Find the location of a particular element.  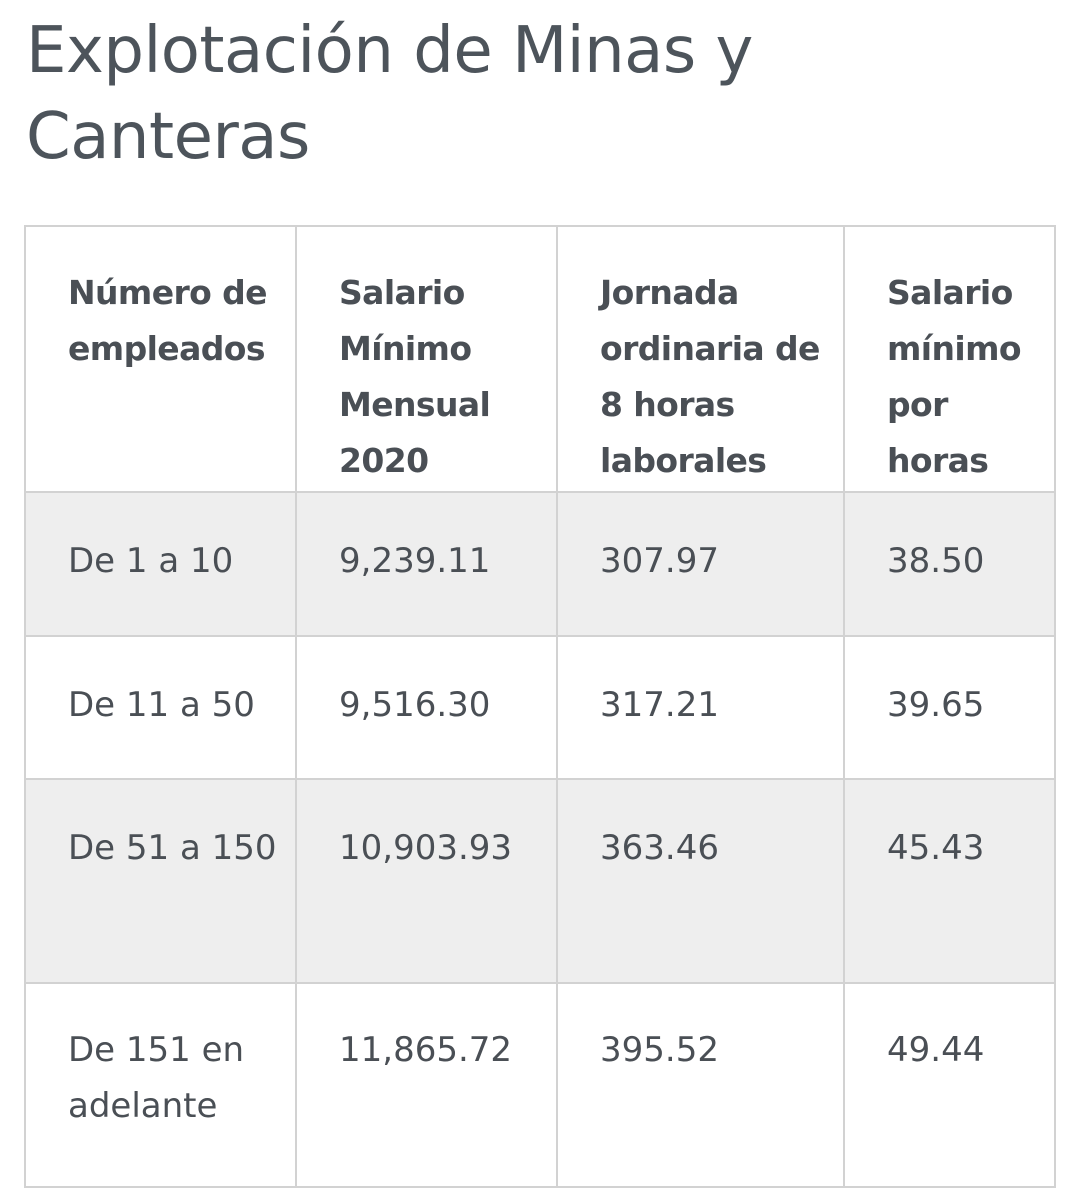

header-daily-shift: Jornada ordinaria de 8 horas laborales is located at coordinates (700, 359).